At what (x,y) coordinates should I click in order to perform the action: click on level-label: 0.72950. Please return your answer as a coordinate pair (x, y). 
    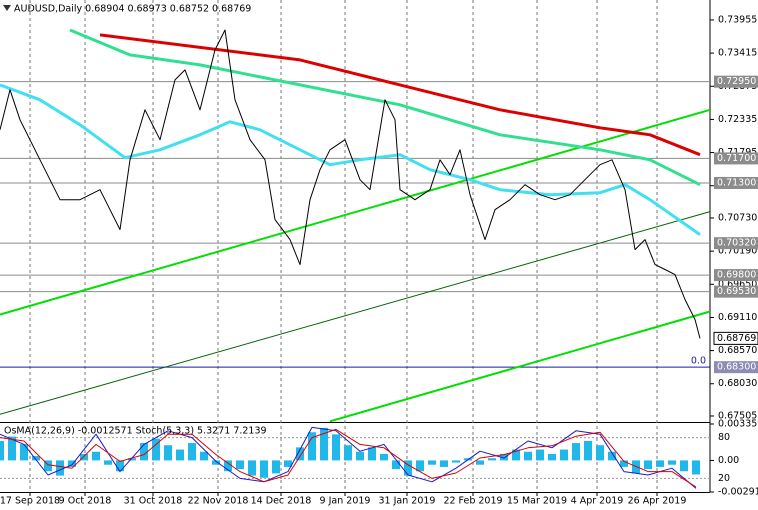
    Looking at the image, I should click on (736, 81).